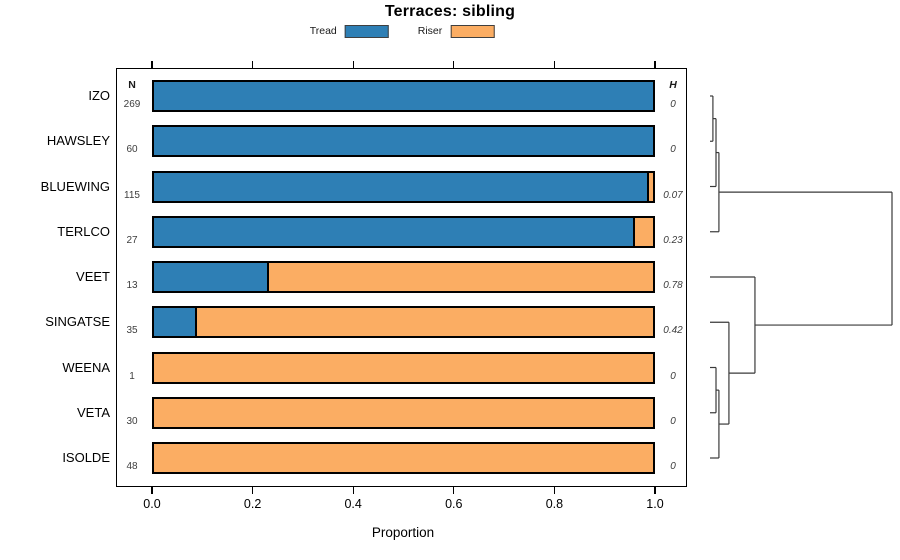  Describe the element at coordinates (366, 31) in the screenshot. I see `legend-swatch-tread` at that location.